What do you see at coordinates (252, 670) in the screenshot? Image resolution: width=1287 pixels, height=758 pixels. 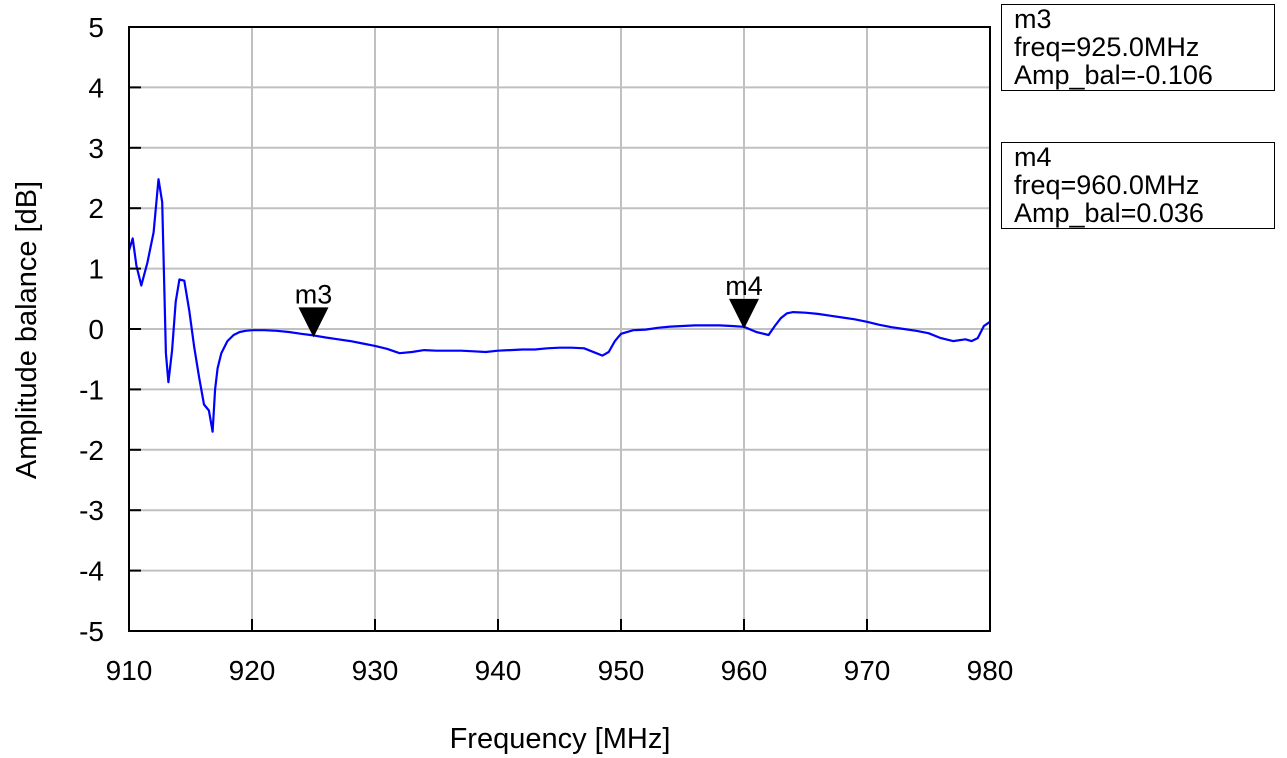 I see `x-tick-label-920: 920` at bounding box center [252, 670].